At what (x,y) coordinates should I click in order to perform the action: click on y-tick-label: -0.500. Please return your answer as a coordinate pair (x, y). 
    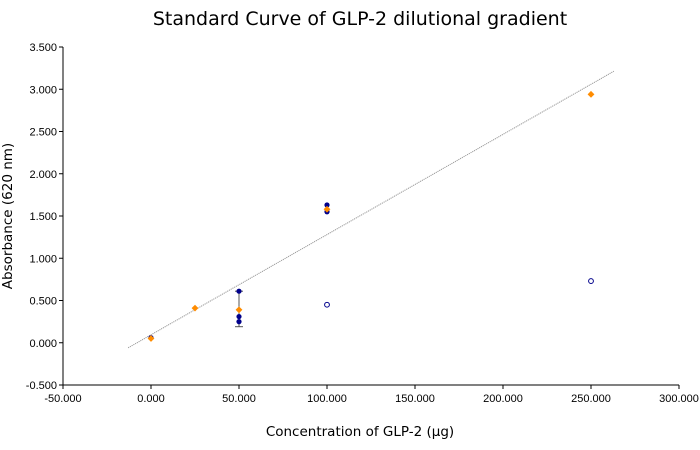
    Looking at the image, I should click on (41, 386).